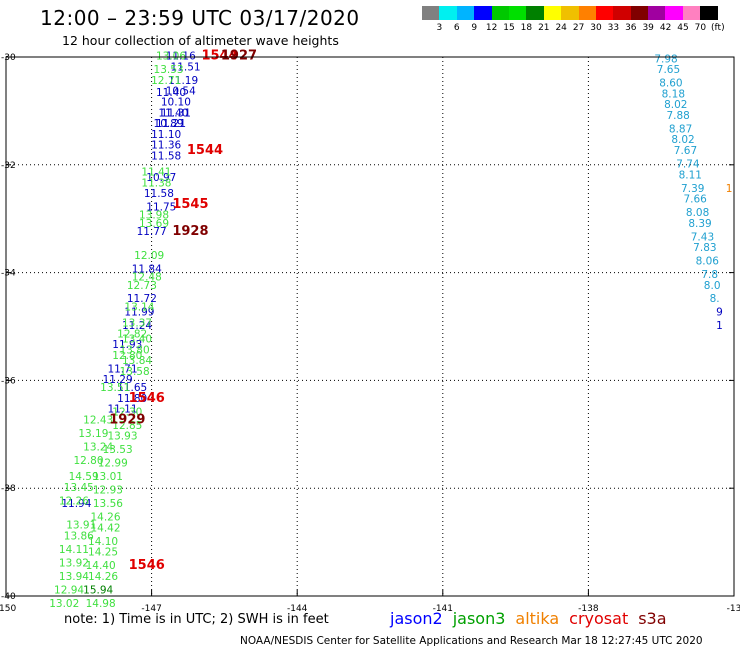  Describe the element at coordinates (69, 590) in the screenshot. I see `wave-height-point: 12.94` at that location.